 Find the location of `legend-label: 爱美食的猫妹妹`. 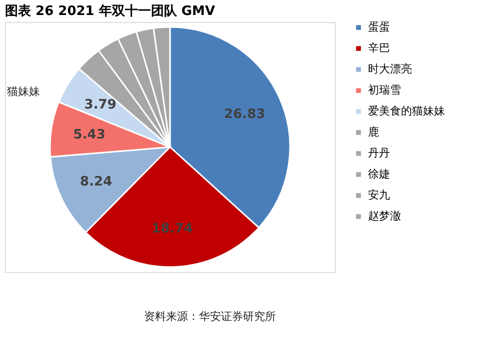

legend-label: 爱美食的猫妹妹 is located at coordinates (406, 111).